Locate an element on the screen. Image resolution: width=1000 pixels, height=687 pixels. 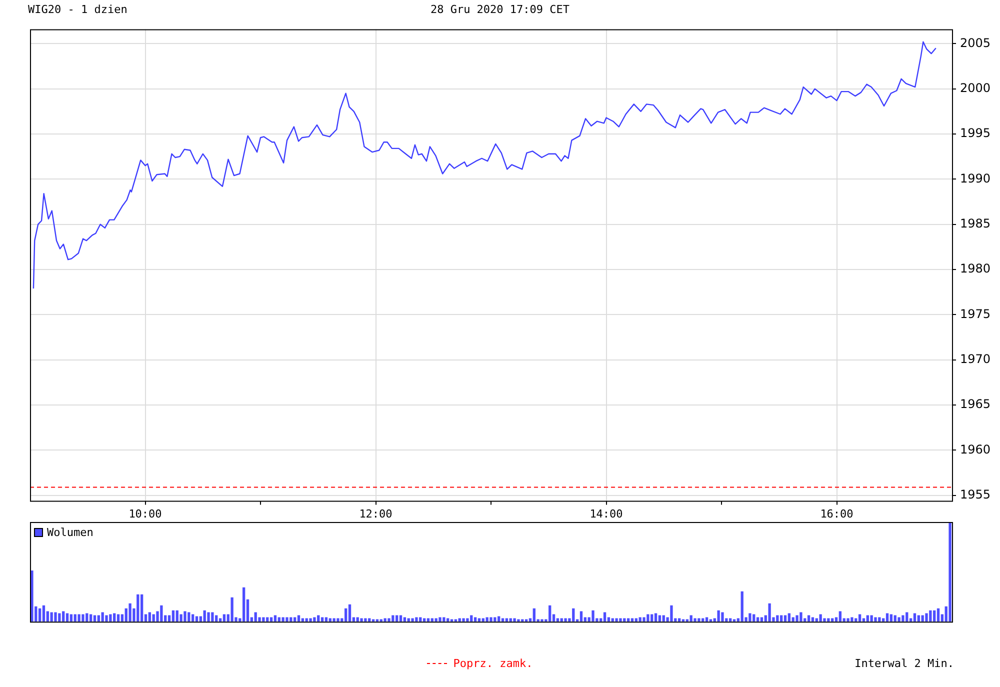
y-tick-label: 1980 is located at coordinates (975, 269).